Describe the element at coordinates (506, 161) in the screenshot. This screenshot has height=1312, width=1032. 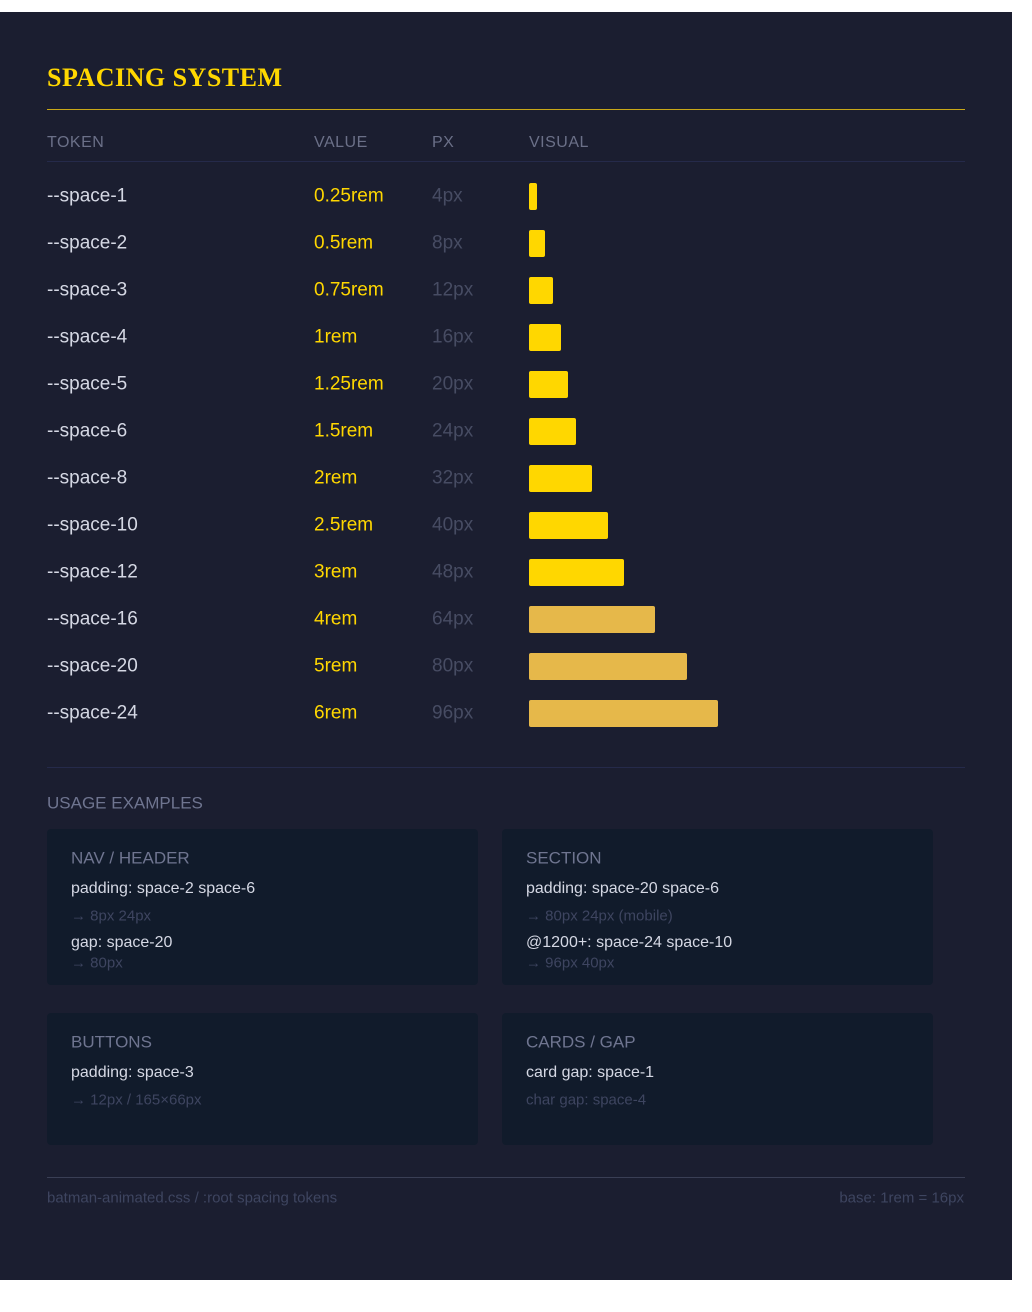
I see `header-rule` at that location.